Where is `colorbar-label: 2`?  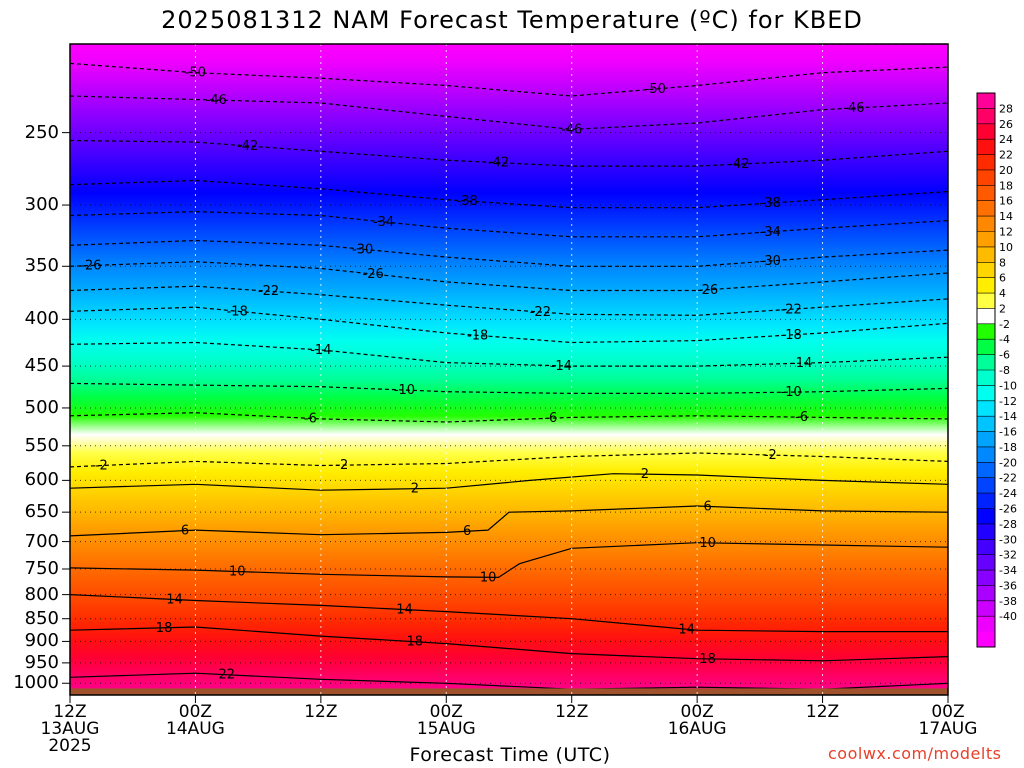
colorbar-label: 2 is located at coordinates (1002, 308).